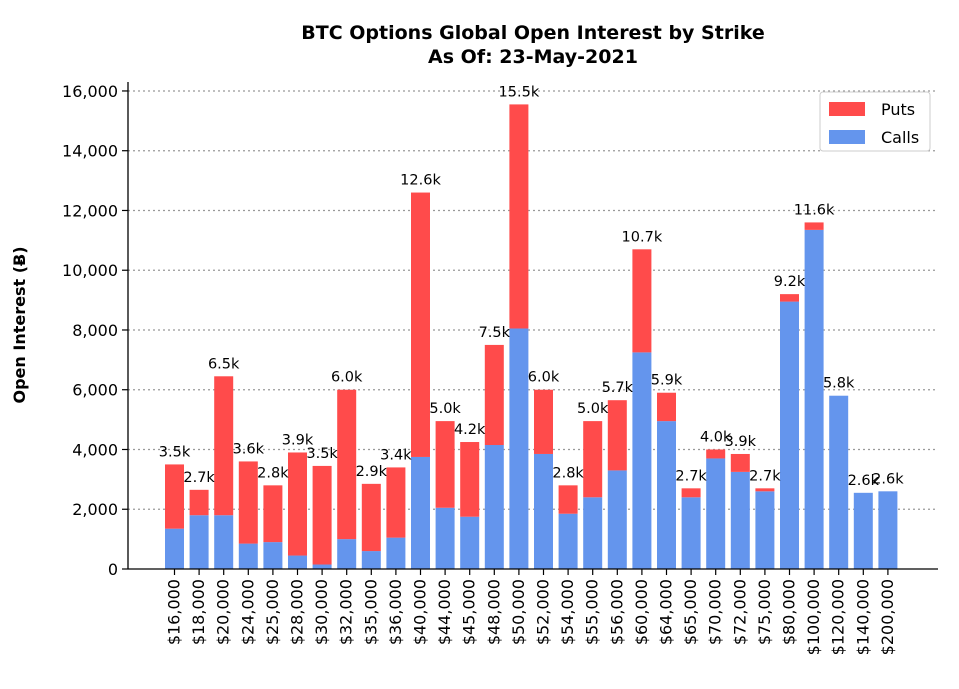  I want to click on x-tick-label: $140,000, so click(862, 617).